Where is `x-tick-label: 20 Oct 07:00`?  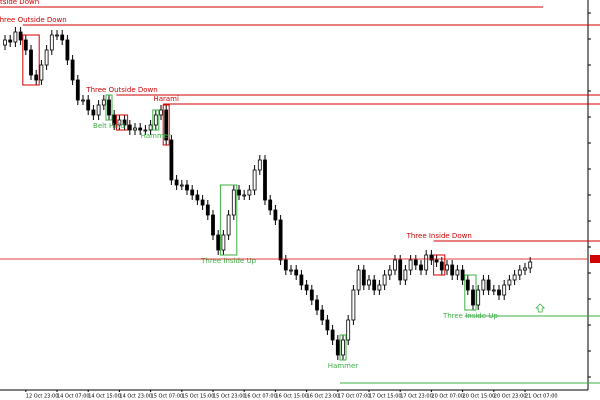 x-tick-label: 20 Oct 07:00 is located at coordinates (447, 397).